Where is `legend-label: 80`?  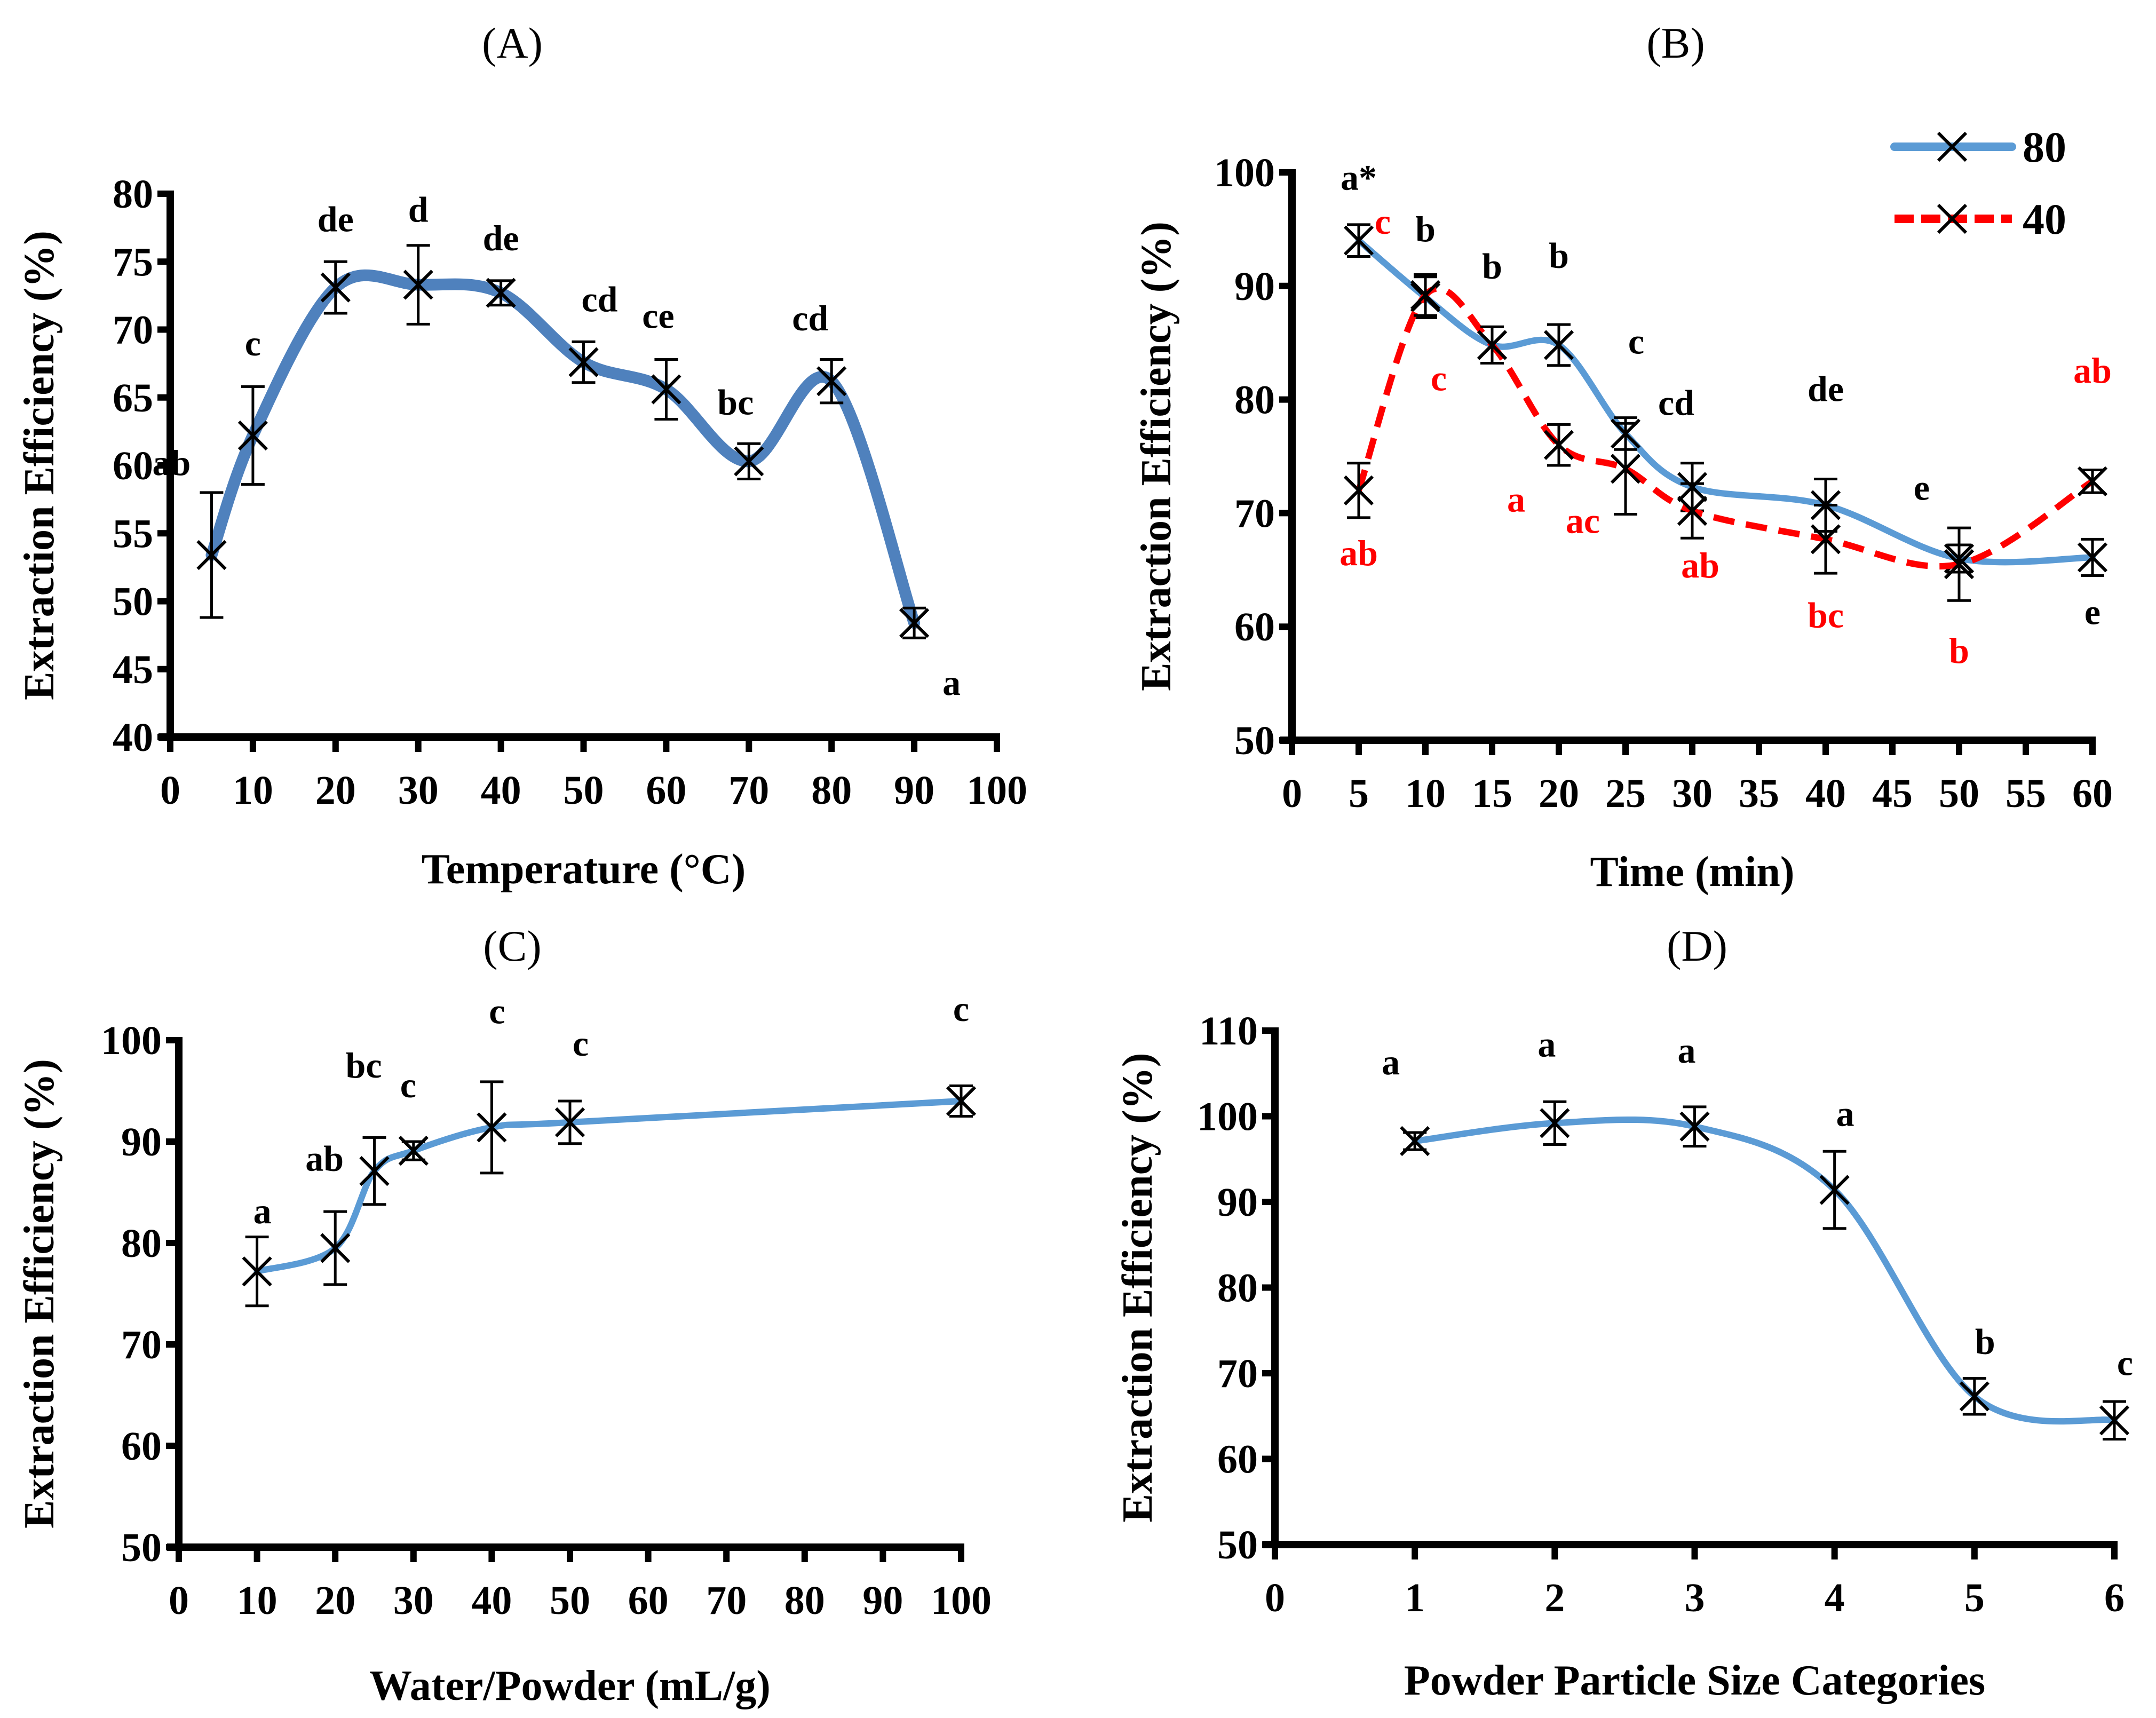
legend-label: 80 is located at coordinates (2044, 147).